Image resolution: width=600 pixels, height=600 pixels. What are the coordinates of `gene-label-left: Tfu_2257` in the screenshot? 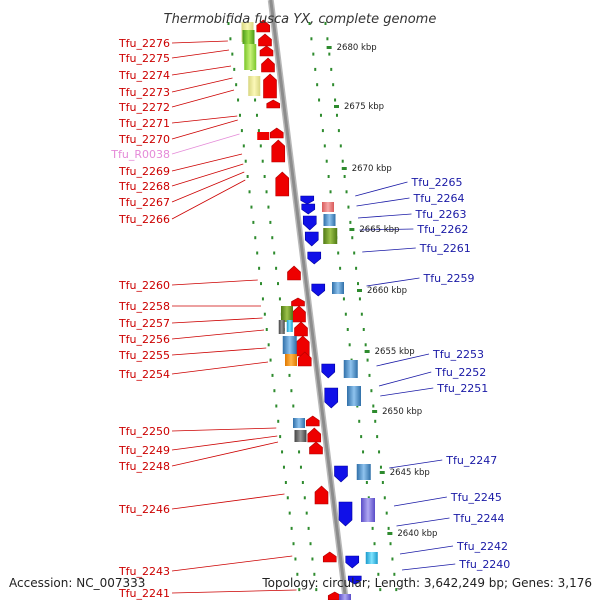 It's located at (144, 323).